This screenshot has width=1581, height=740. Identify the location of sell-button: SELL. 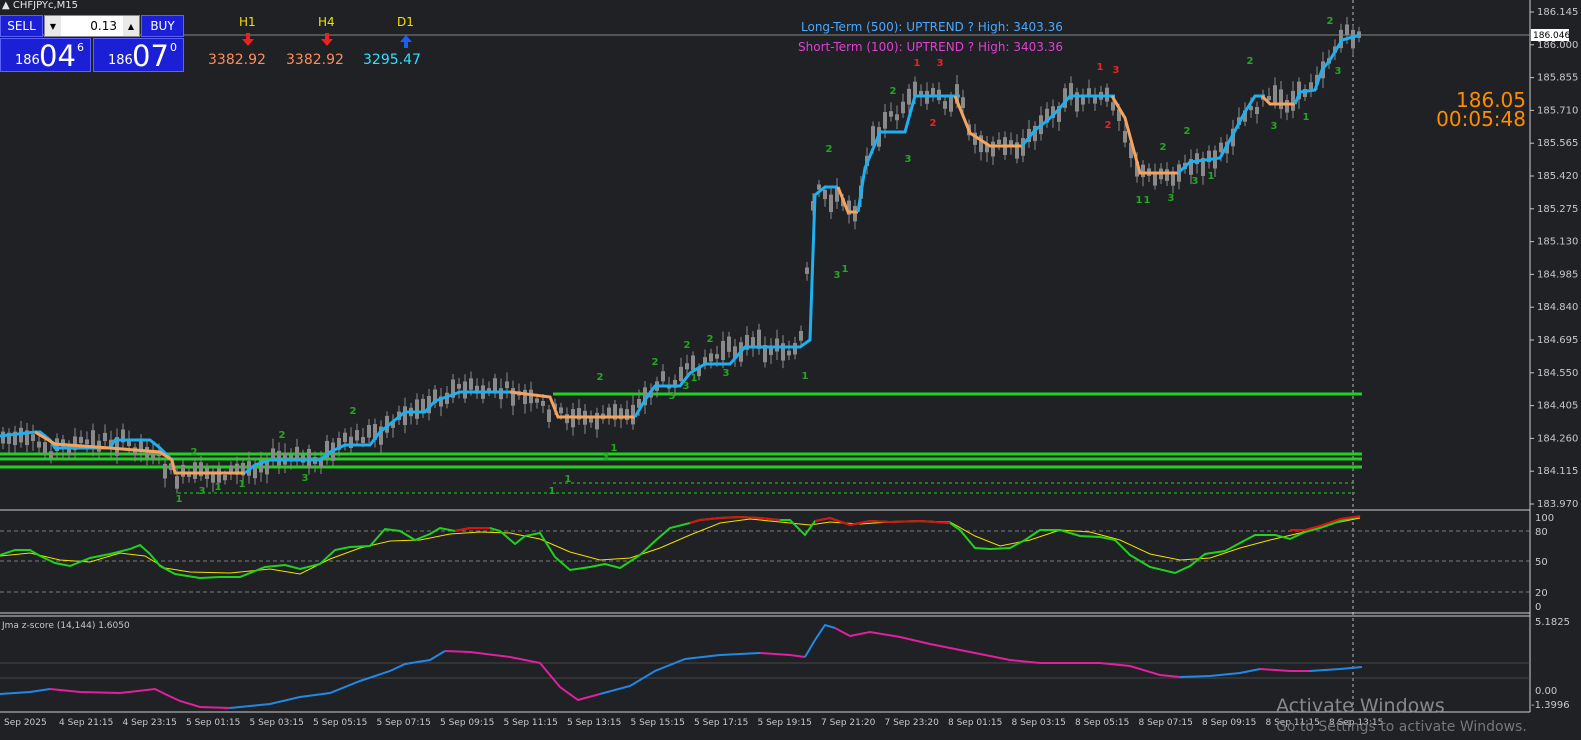
(21, 26).